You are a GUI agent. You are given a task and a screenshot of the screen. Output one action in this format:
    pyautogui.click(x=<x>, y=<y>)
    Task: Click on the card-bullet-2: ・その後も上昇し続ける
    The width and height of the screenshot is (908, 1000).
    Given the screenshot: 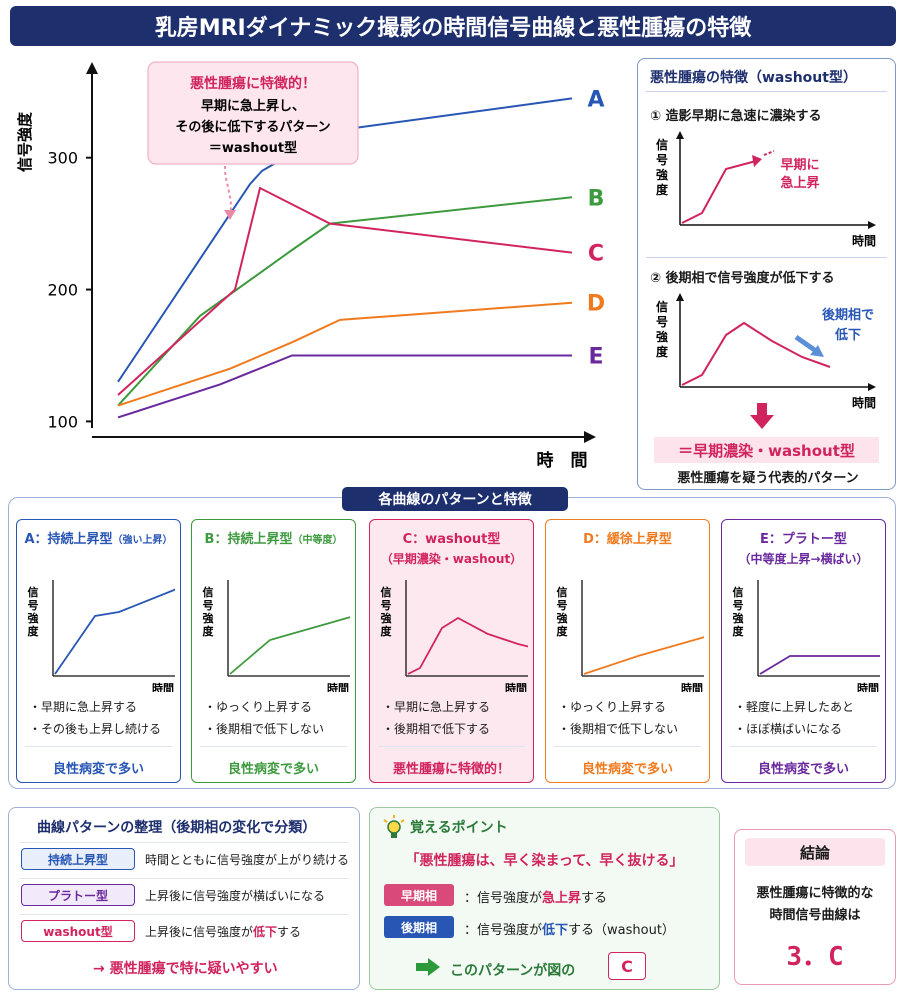 What is the action you would take?
    pyautogui.click(x=95, y=729)
    